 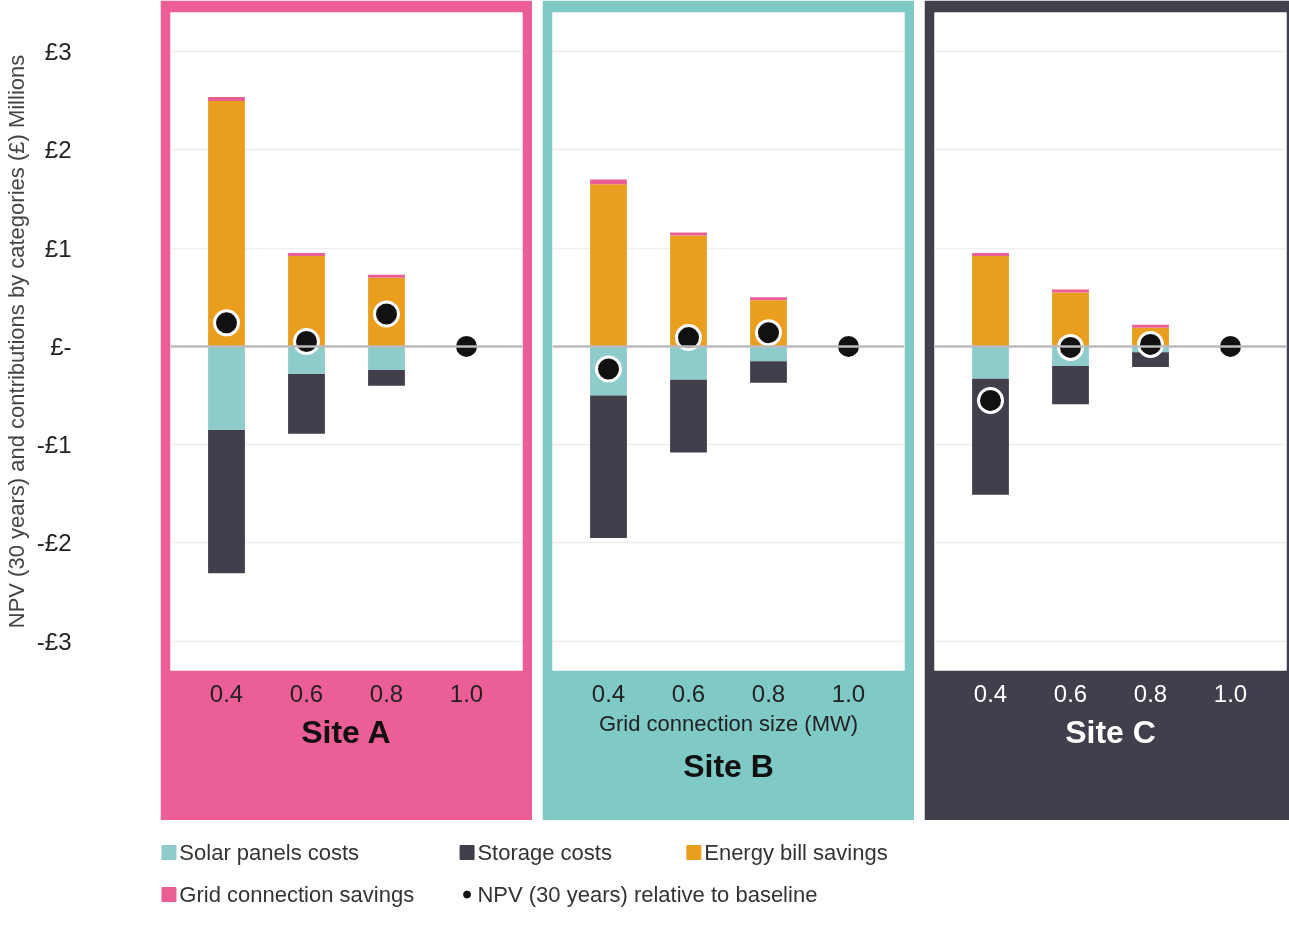 I want to click on legend-label: Solar panels costs, so click(x=269, y=852).